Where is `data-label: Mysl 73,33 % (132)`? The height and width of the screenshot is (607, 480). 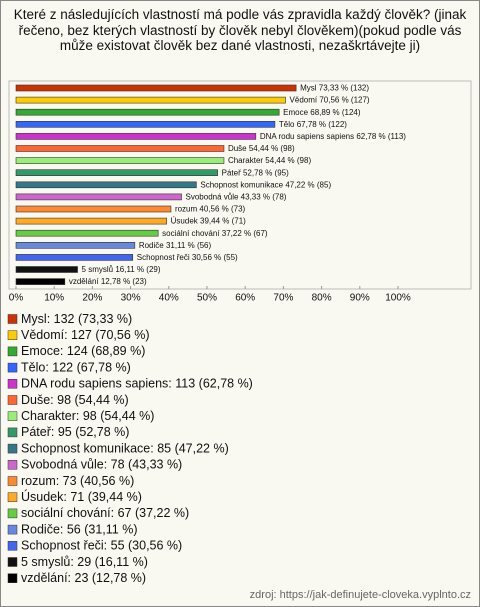 data-label: Mysl 73,33 % (132) is located at coordinates (334, 88).